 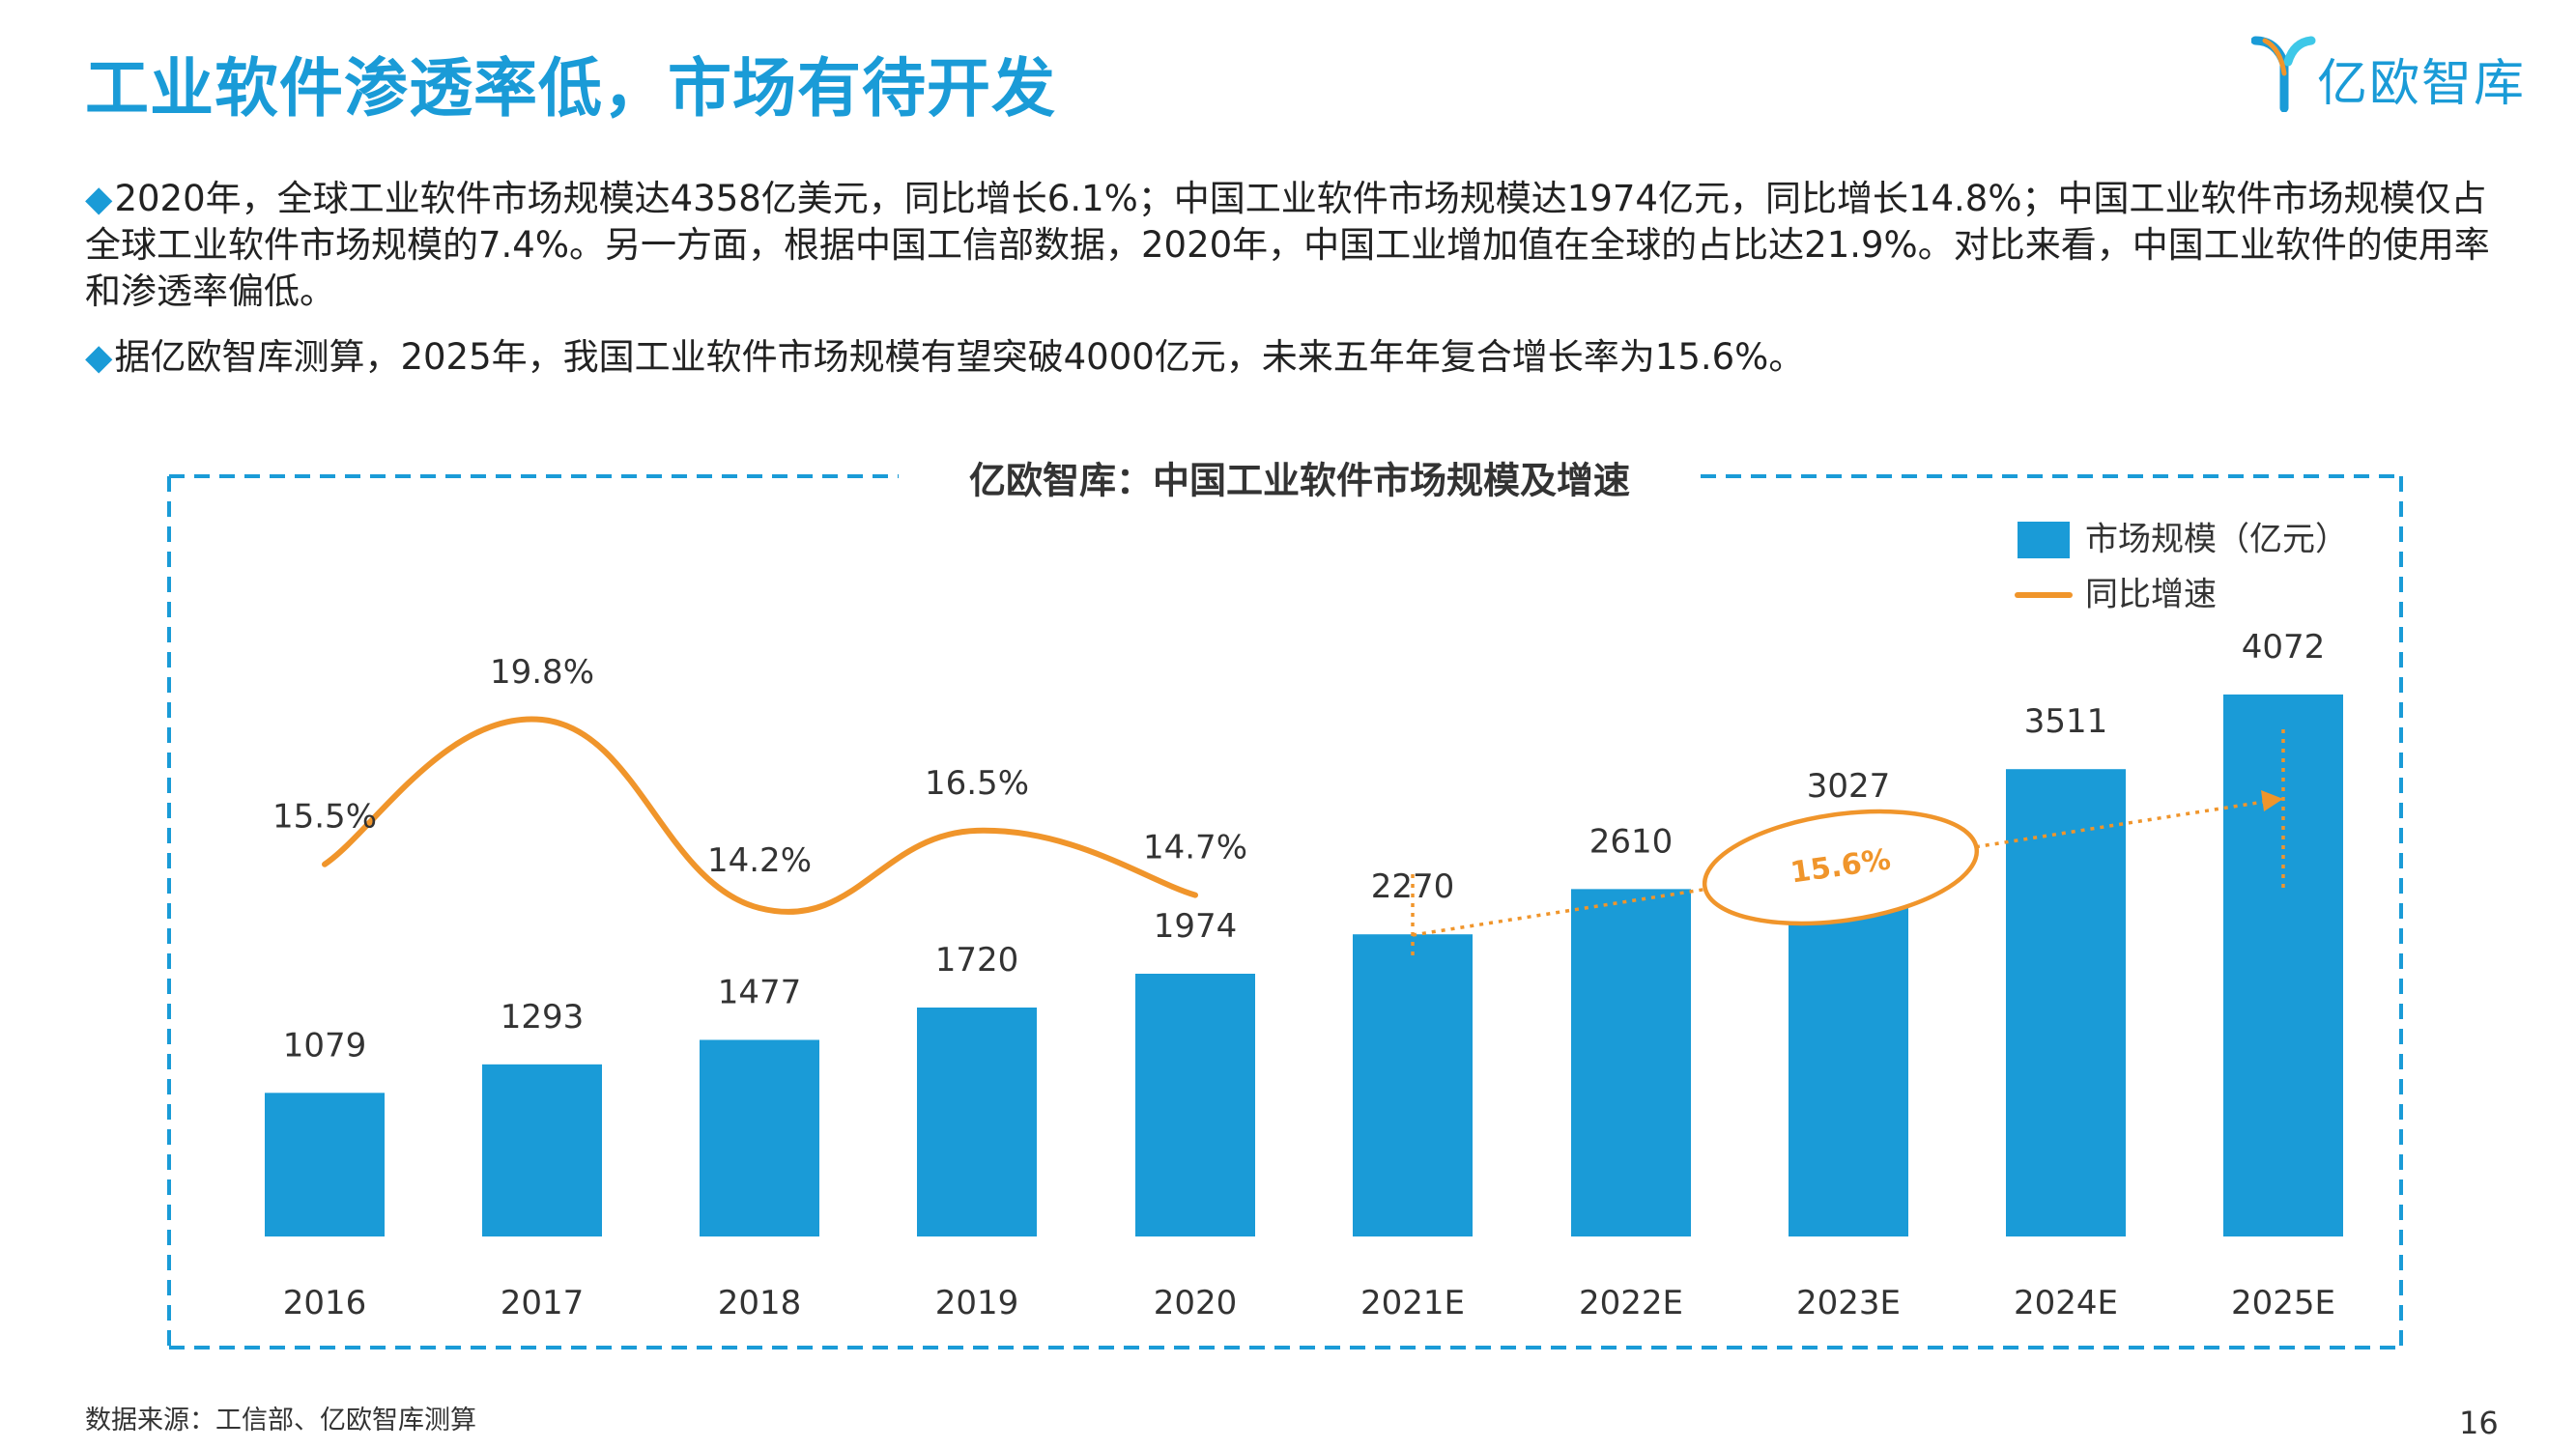 What do you see at coordinates (977, 960) in the screenshot?
I see `bar-value-label: 1720` at bounding box center [977, 960].